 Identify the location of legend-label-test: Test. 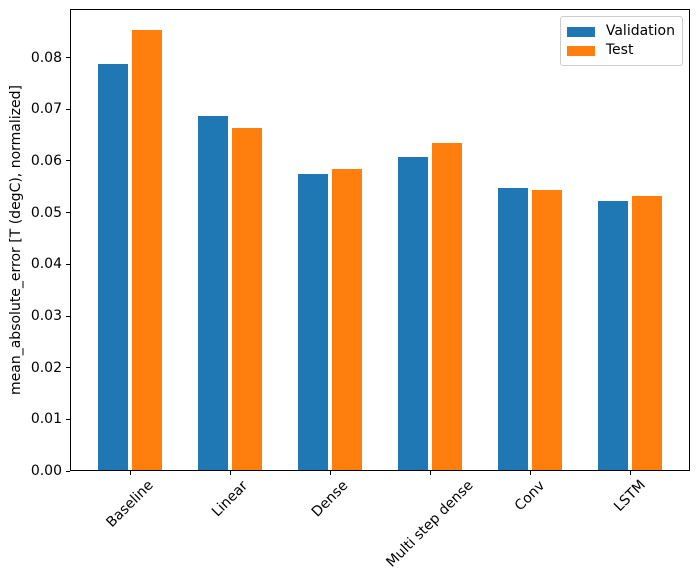
(619, 50).